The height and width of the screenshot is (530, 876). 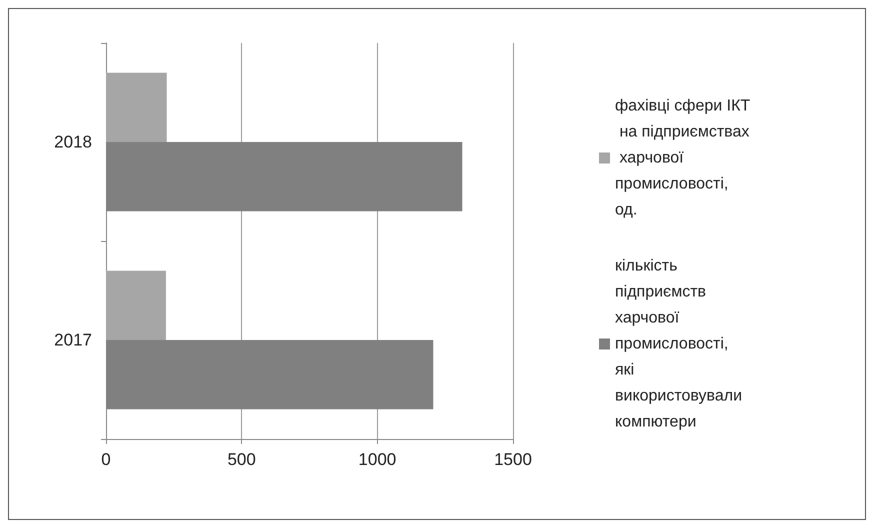 I want to click on x-tick-label: 500, so click(x=241, y=459).